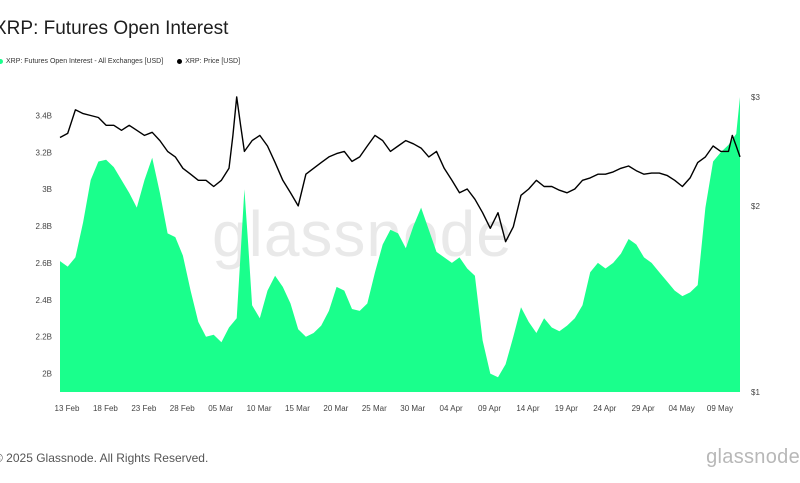 This screenshot has height=483, width=800. What do you see at coordinates (182, 408) in the screenshot?
I see `x-axis-tick-label: 28 Feb` at bounding box center [182, 408].